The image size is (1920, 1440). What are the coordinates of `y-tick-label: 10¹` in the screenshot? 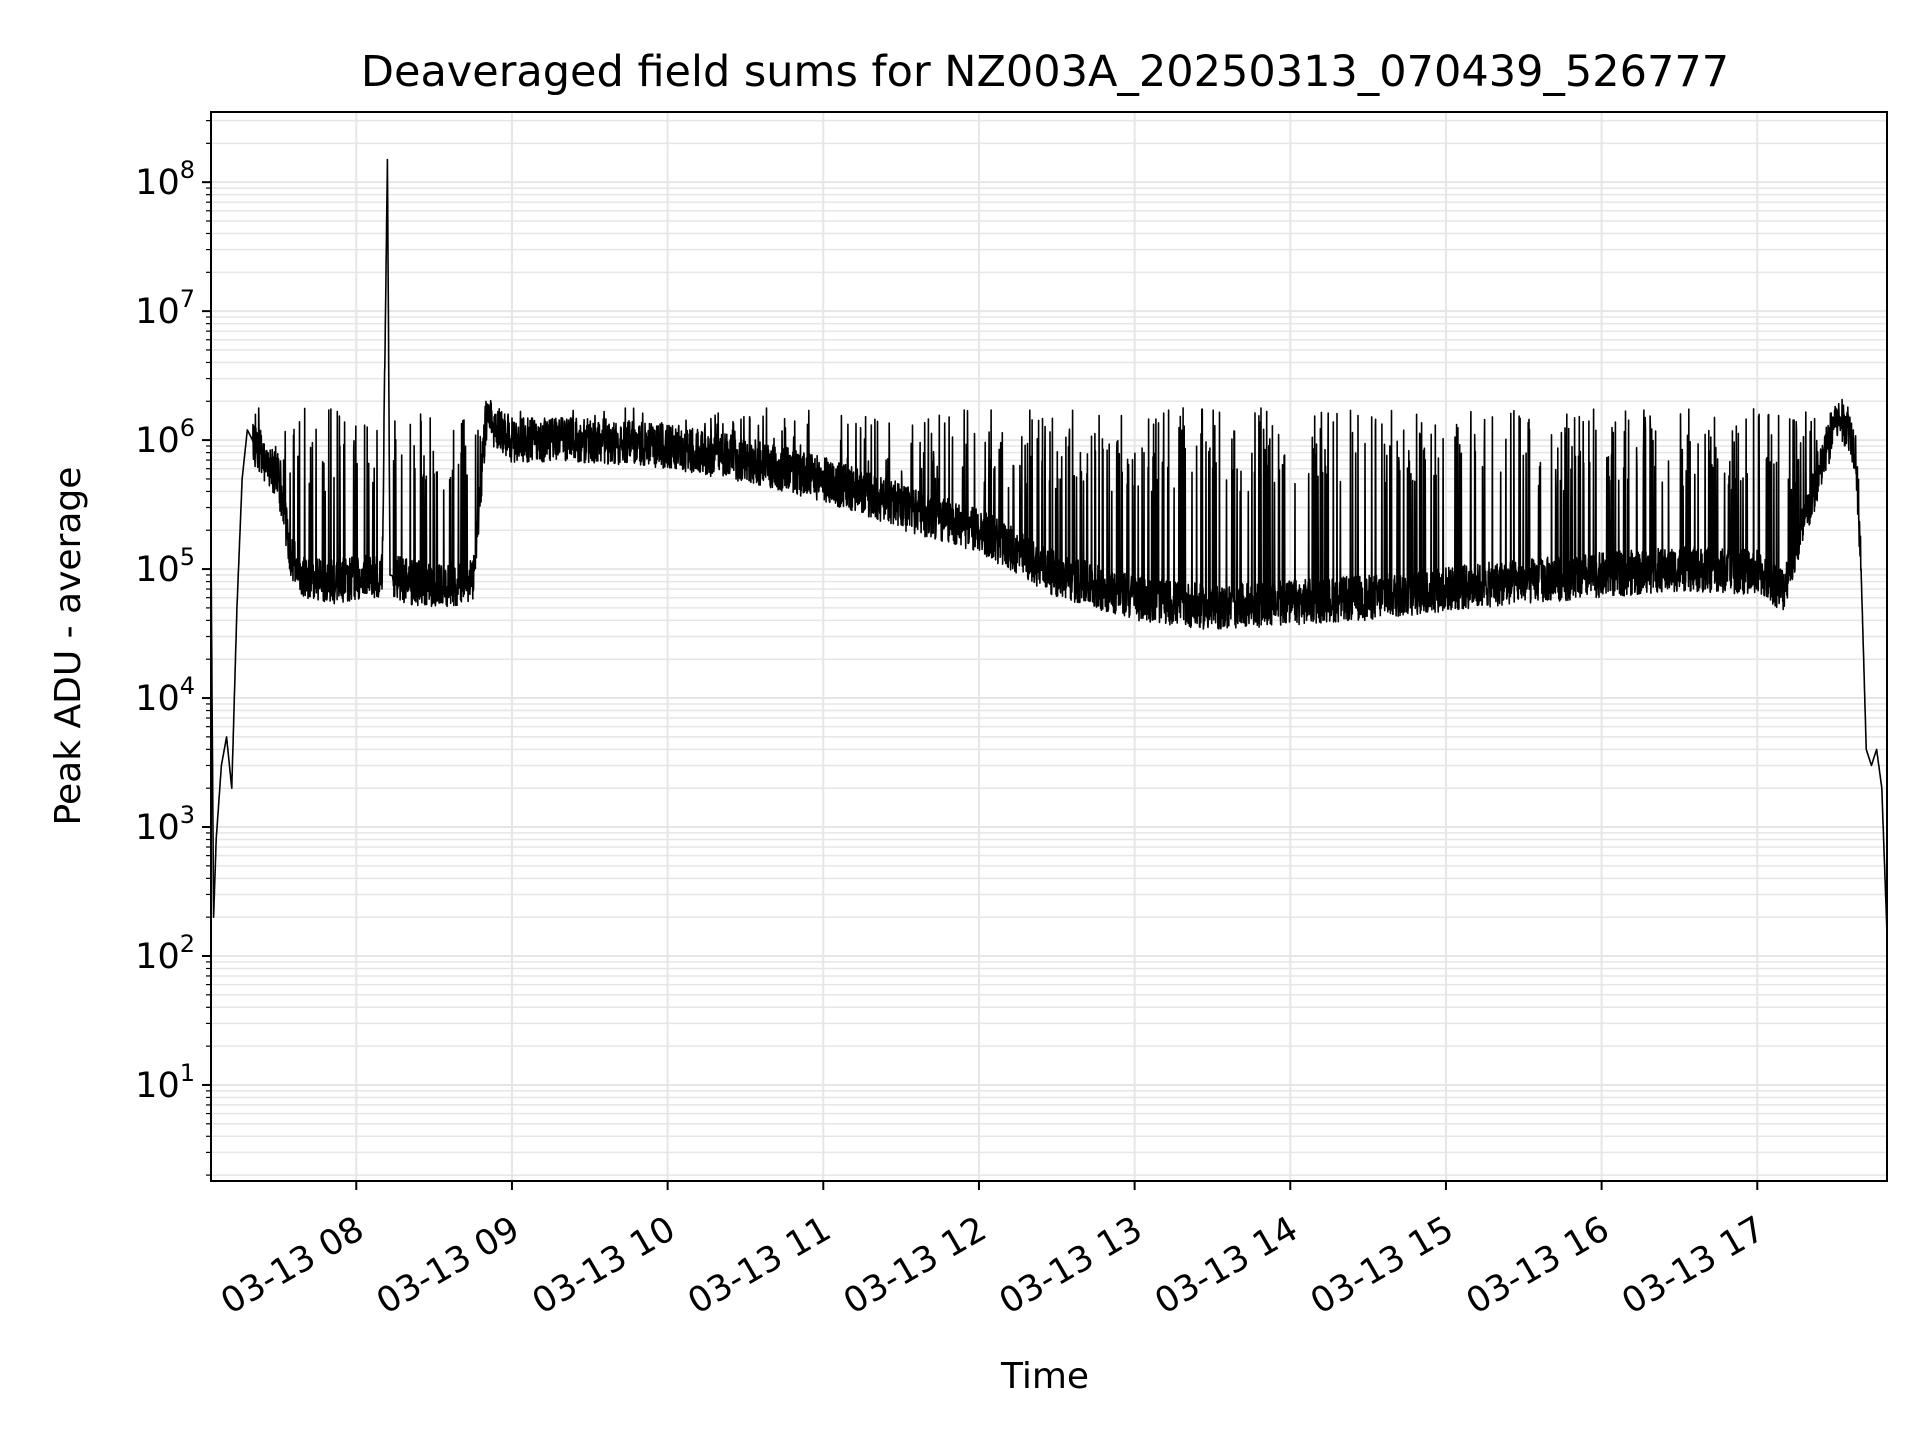 It's located at (165, 1082).